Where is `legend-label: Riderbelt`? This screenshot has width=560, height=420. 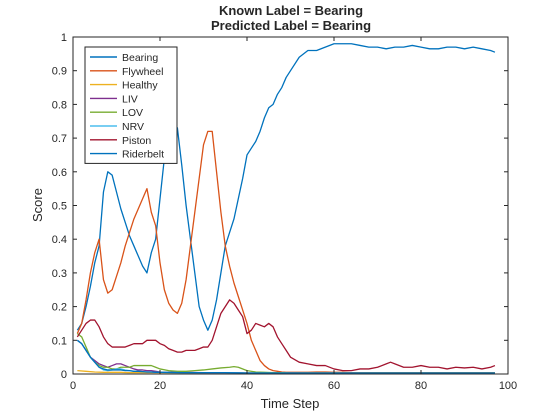
legend-label: Riderbelt is located at coordinates (143, 155).